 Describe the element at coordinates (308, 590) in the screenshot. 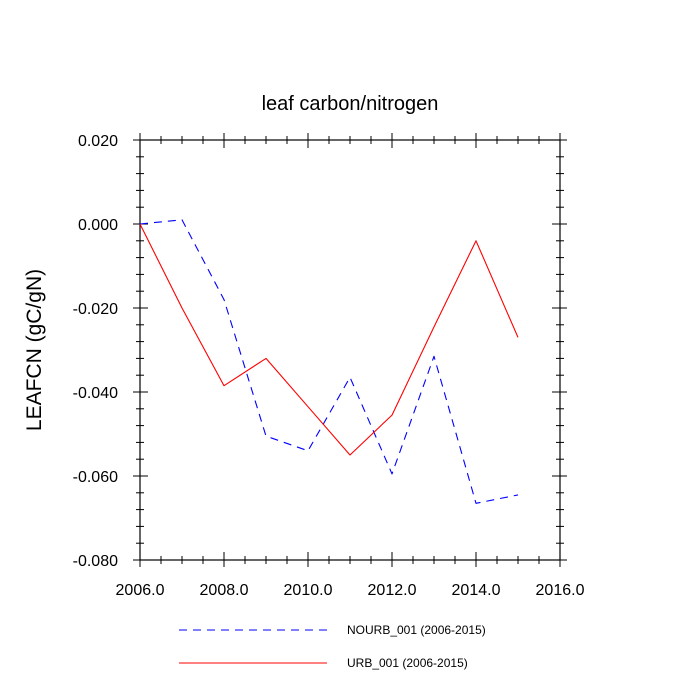

I see `x-tick-label: 2010.0` at that location.